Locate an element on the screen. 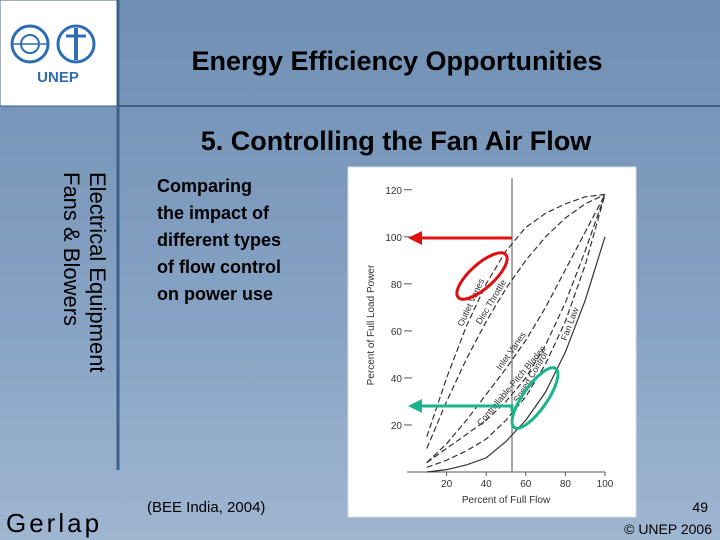 This screenshot has width=720, height=540. slide-subtitle: 5. Controlling the Fan Air Flow is located at coordinates (396, 141).